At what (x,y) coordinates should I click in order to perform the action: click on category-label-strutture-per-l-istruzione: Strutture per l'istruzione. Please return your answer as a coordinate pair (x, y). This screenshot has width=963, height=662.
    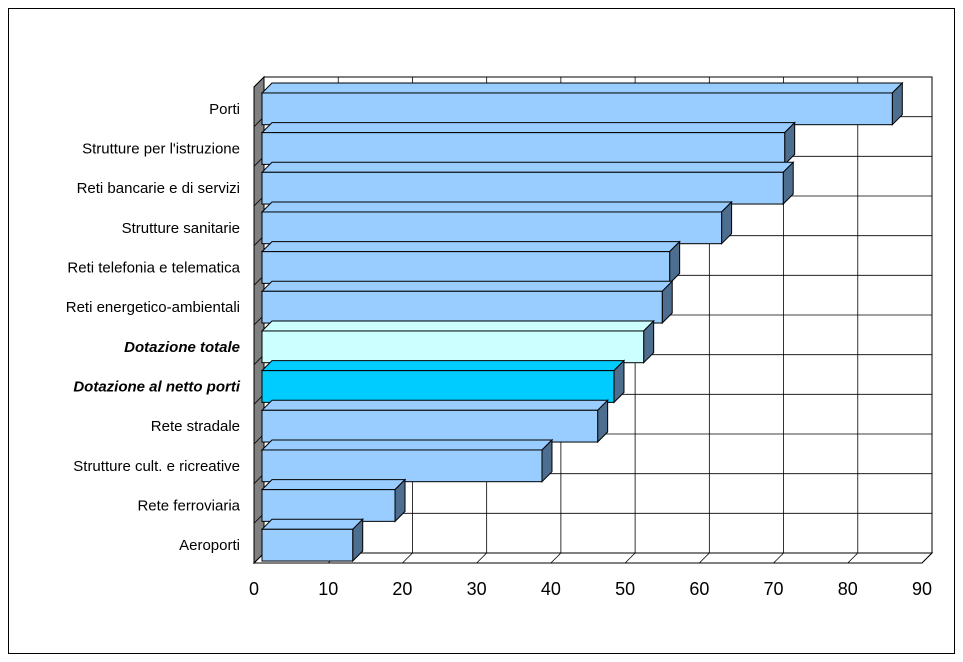
    Looking at the image, I should click on (161, 149).